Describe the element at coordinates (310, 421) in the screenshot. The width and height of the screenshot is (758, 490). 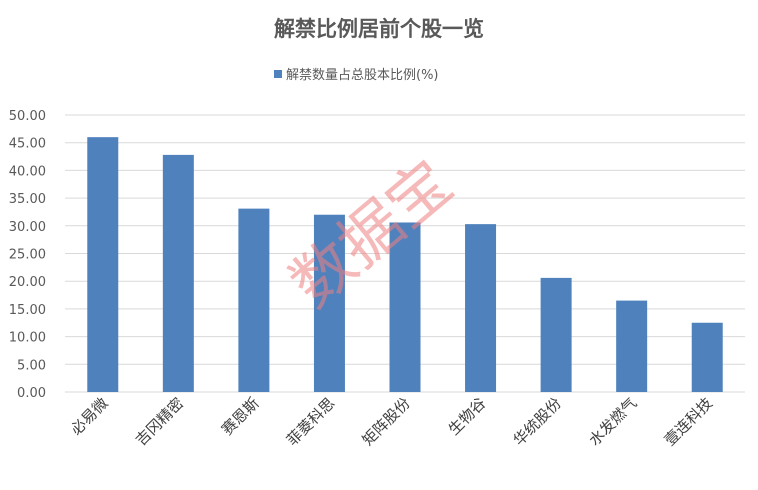
I see `x-tick-label: 菲菱科思` at that location.